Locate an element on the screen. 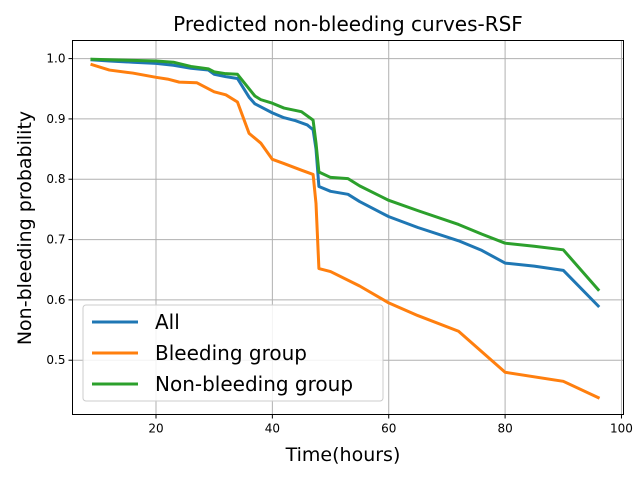  x-tick-label: 80 is located at coordinates (504, 429).